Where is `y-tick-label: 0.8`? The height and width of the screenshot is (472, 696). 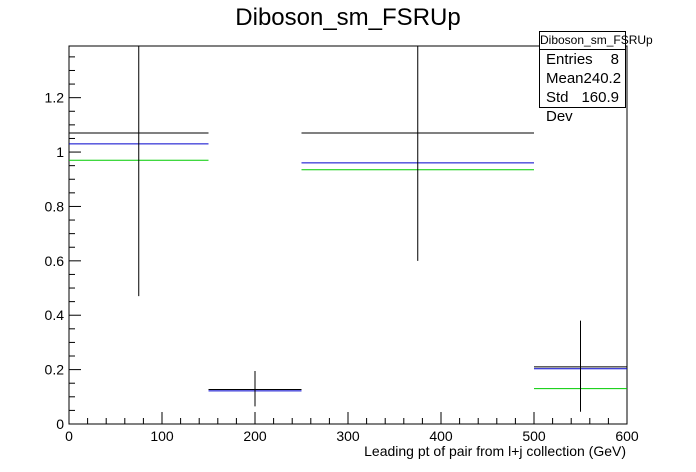 y-tick-label: 0.8 is located at coordinates (55, 206).